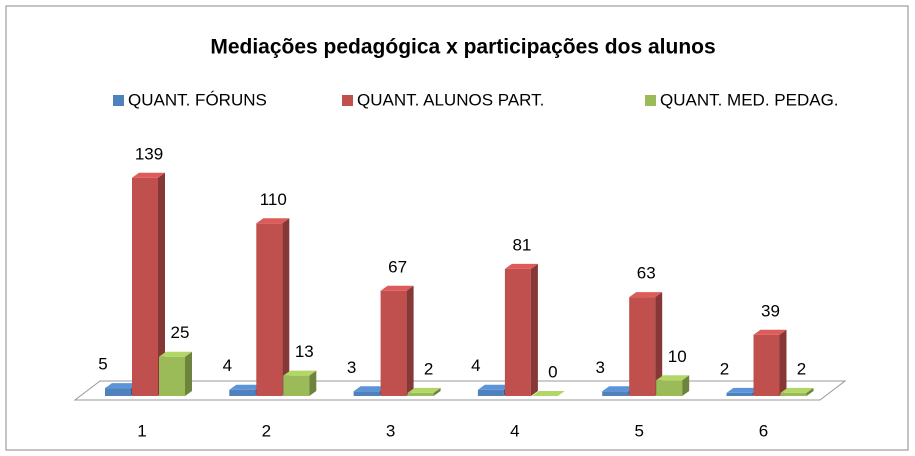 The height and width of the screenshot is (456, 915). Describe the element at coordinates (749, 99) in the screenshot. I see `legend-label: QUANT. MED. PEDAG.` at that location.